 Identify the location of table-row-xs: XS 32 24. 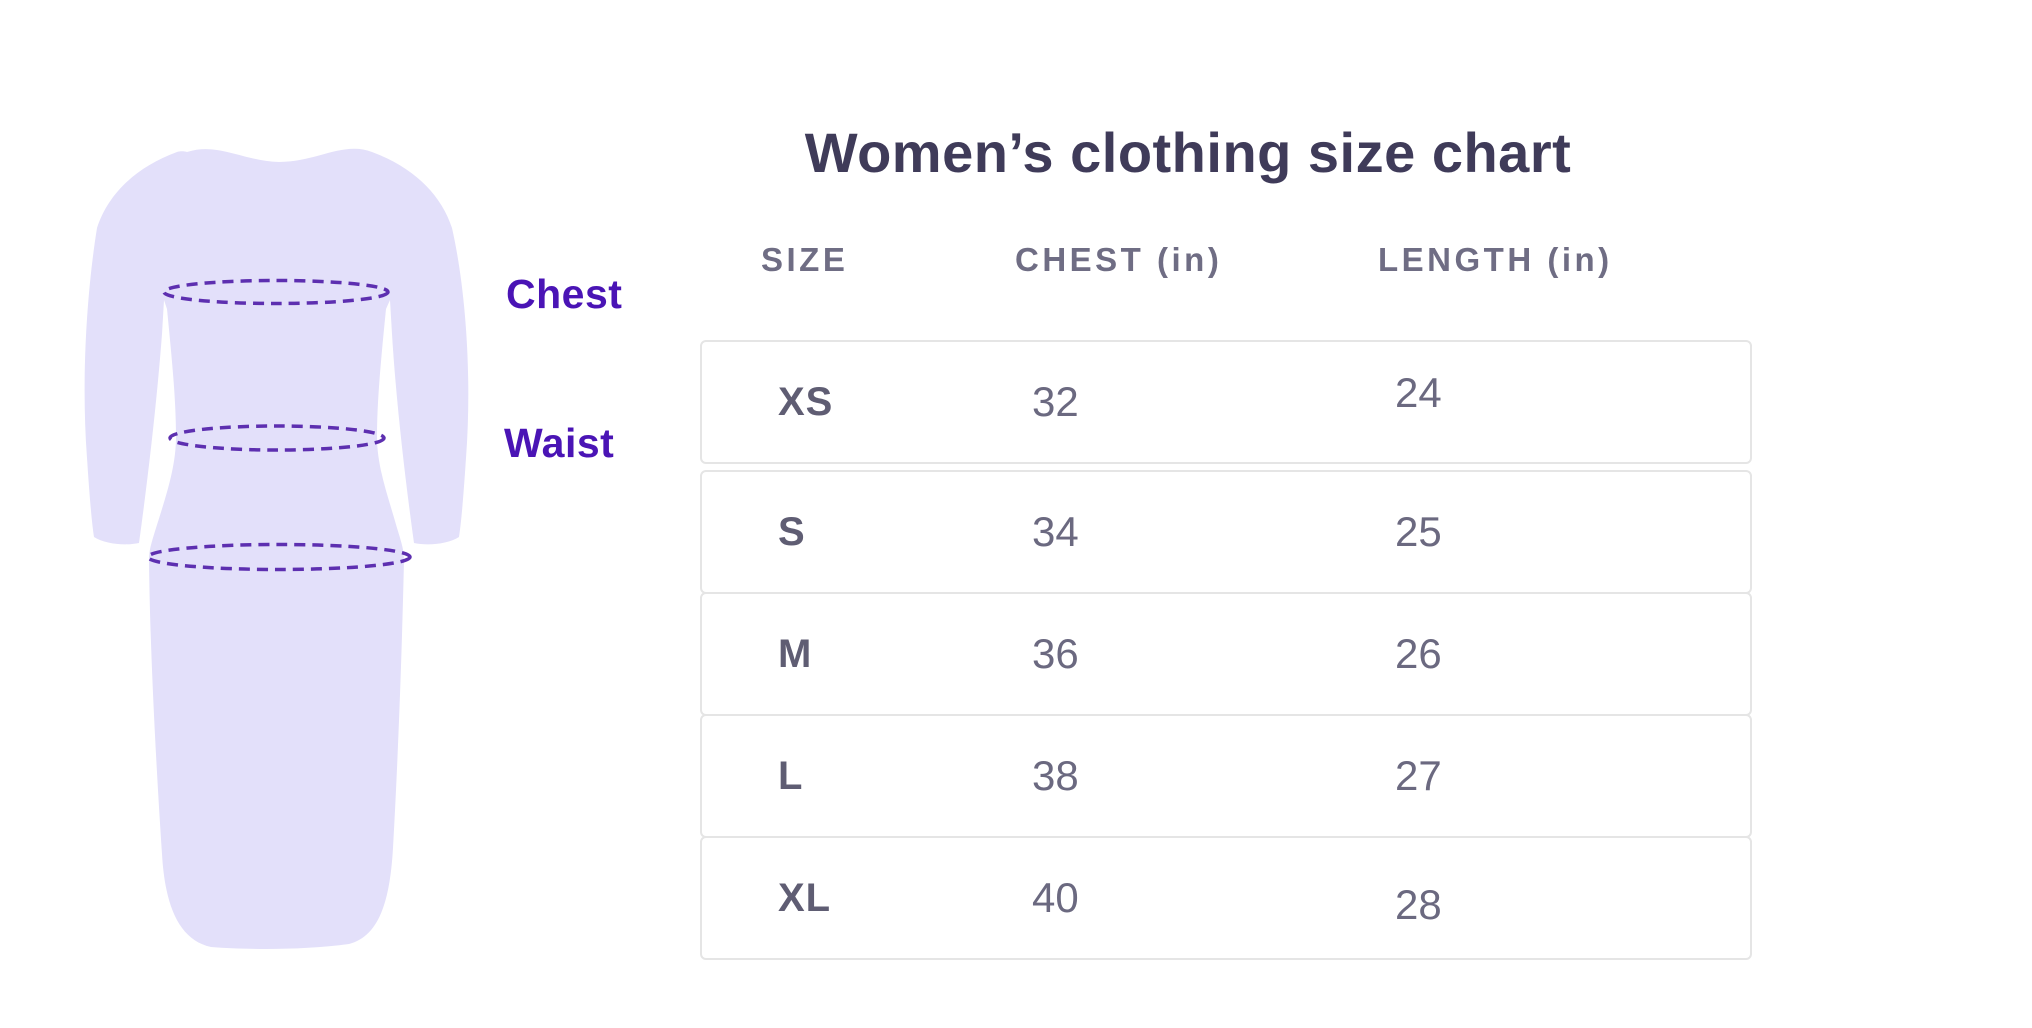
(1226, 402).